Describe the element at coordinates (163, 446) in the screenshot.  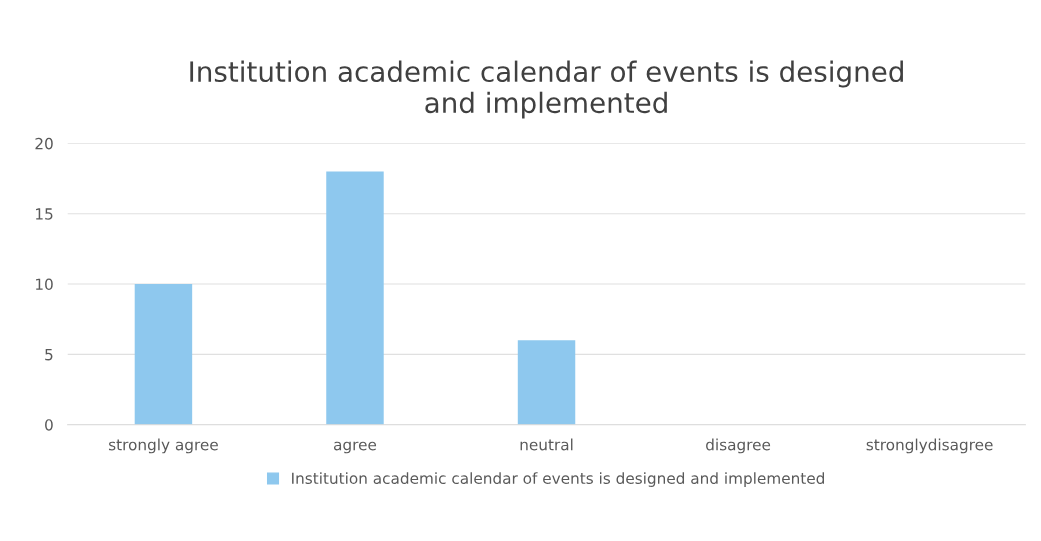
I see `x-tick-label: strongly agree` at that location.